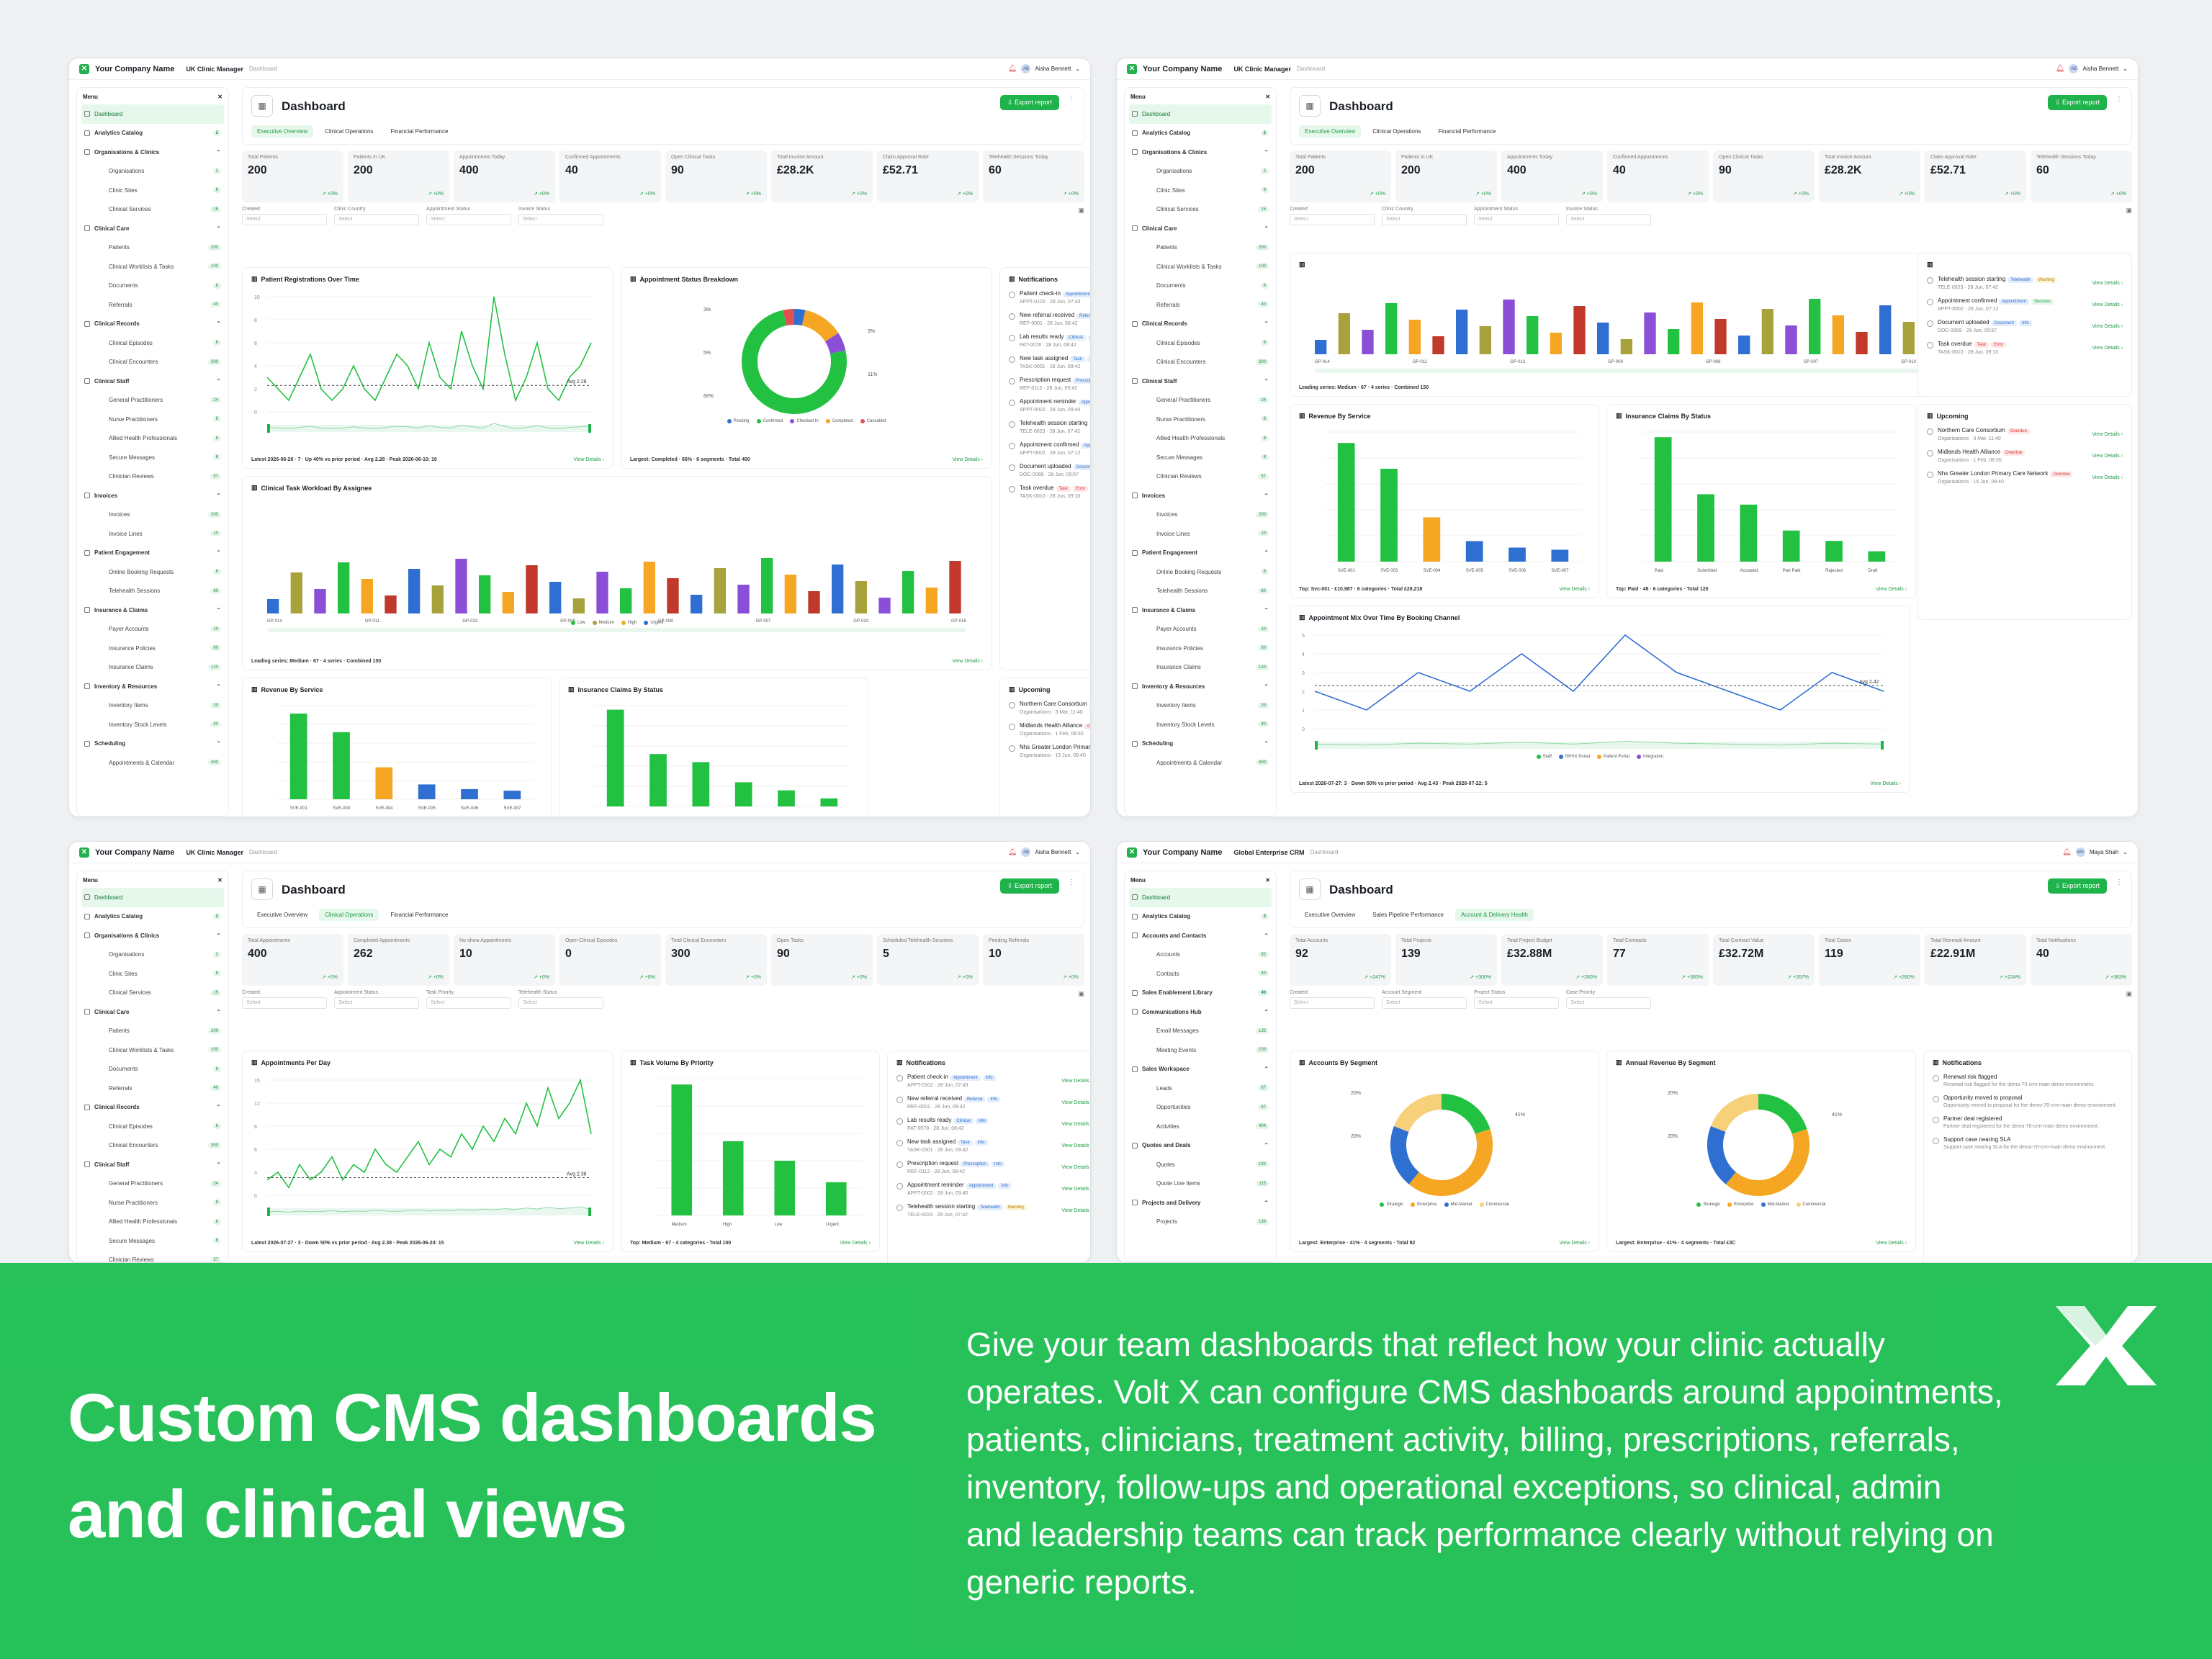 The width and height of the screenshot is (2212, 1659). Describe the element at coordinates (263, 69) in the screenshot. I see `breadcrumb: Dashboard` at that location.